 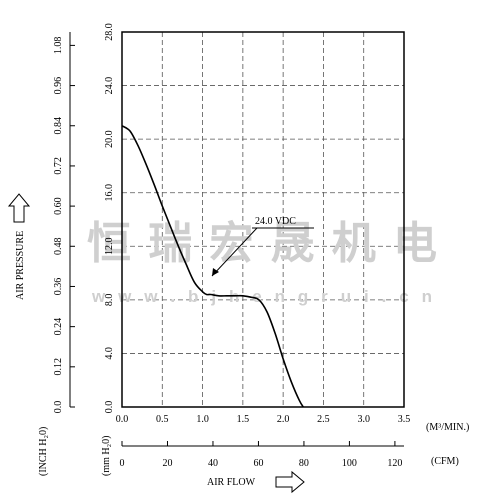 What do you see at coordinates (202, 419) in the screenshot?
I see `x-tick-label: 1.0` at bounding box center [202, 419].